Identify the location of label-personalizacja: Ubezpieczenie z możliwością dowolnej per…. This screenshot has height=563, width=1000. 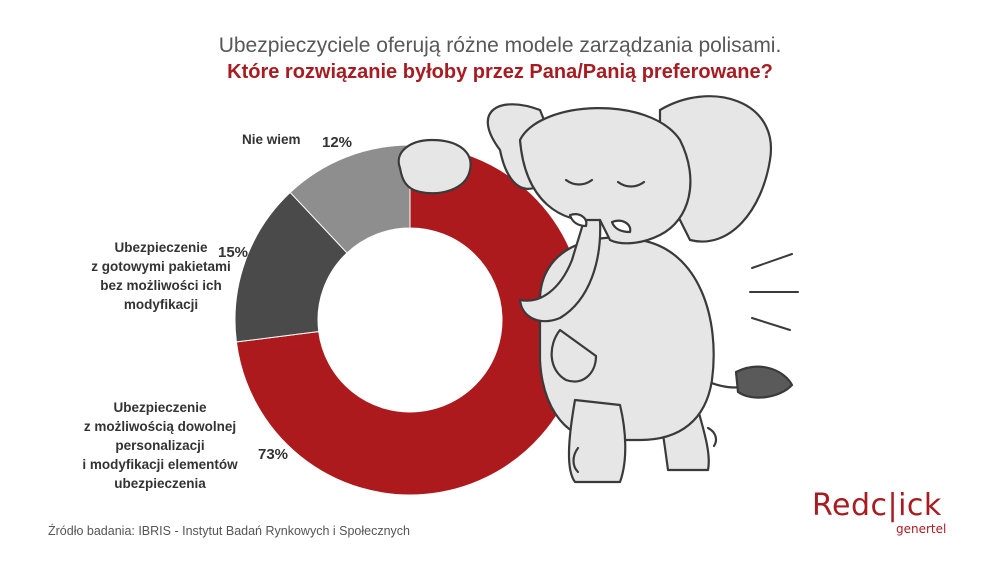
(160, 445).